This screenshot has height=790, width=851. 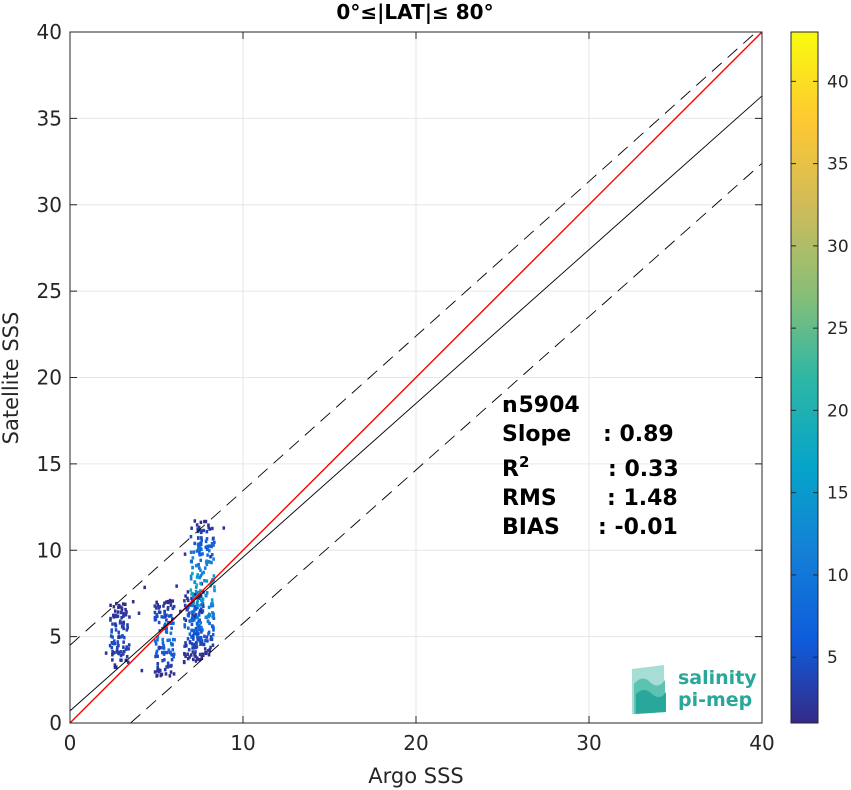 What do you see at coordinates (49, 32) in the screenshot?
I see `y-tick-label-8: 40` at bounding box center [49, 32].